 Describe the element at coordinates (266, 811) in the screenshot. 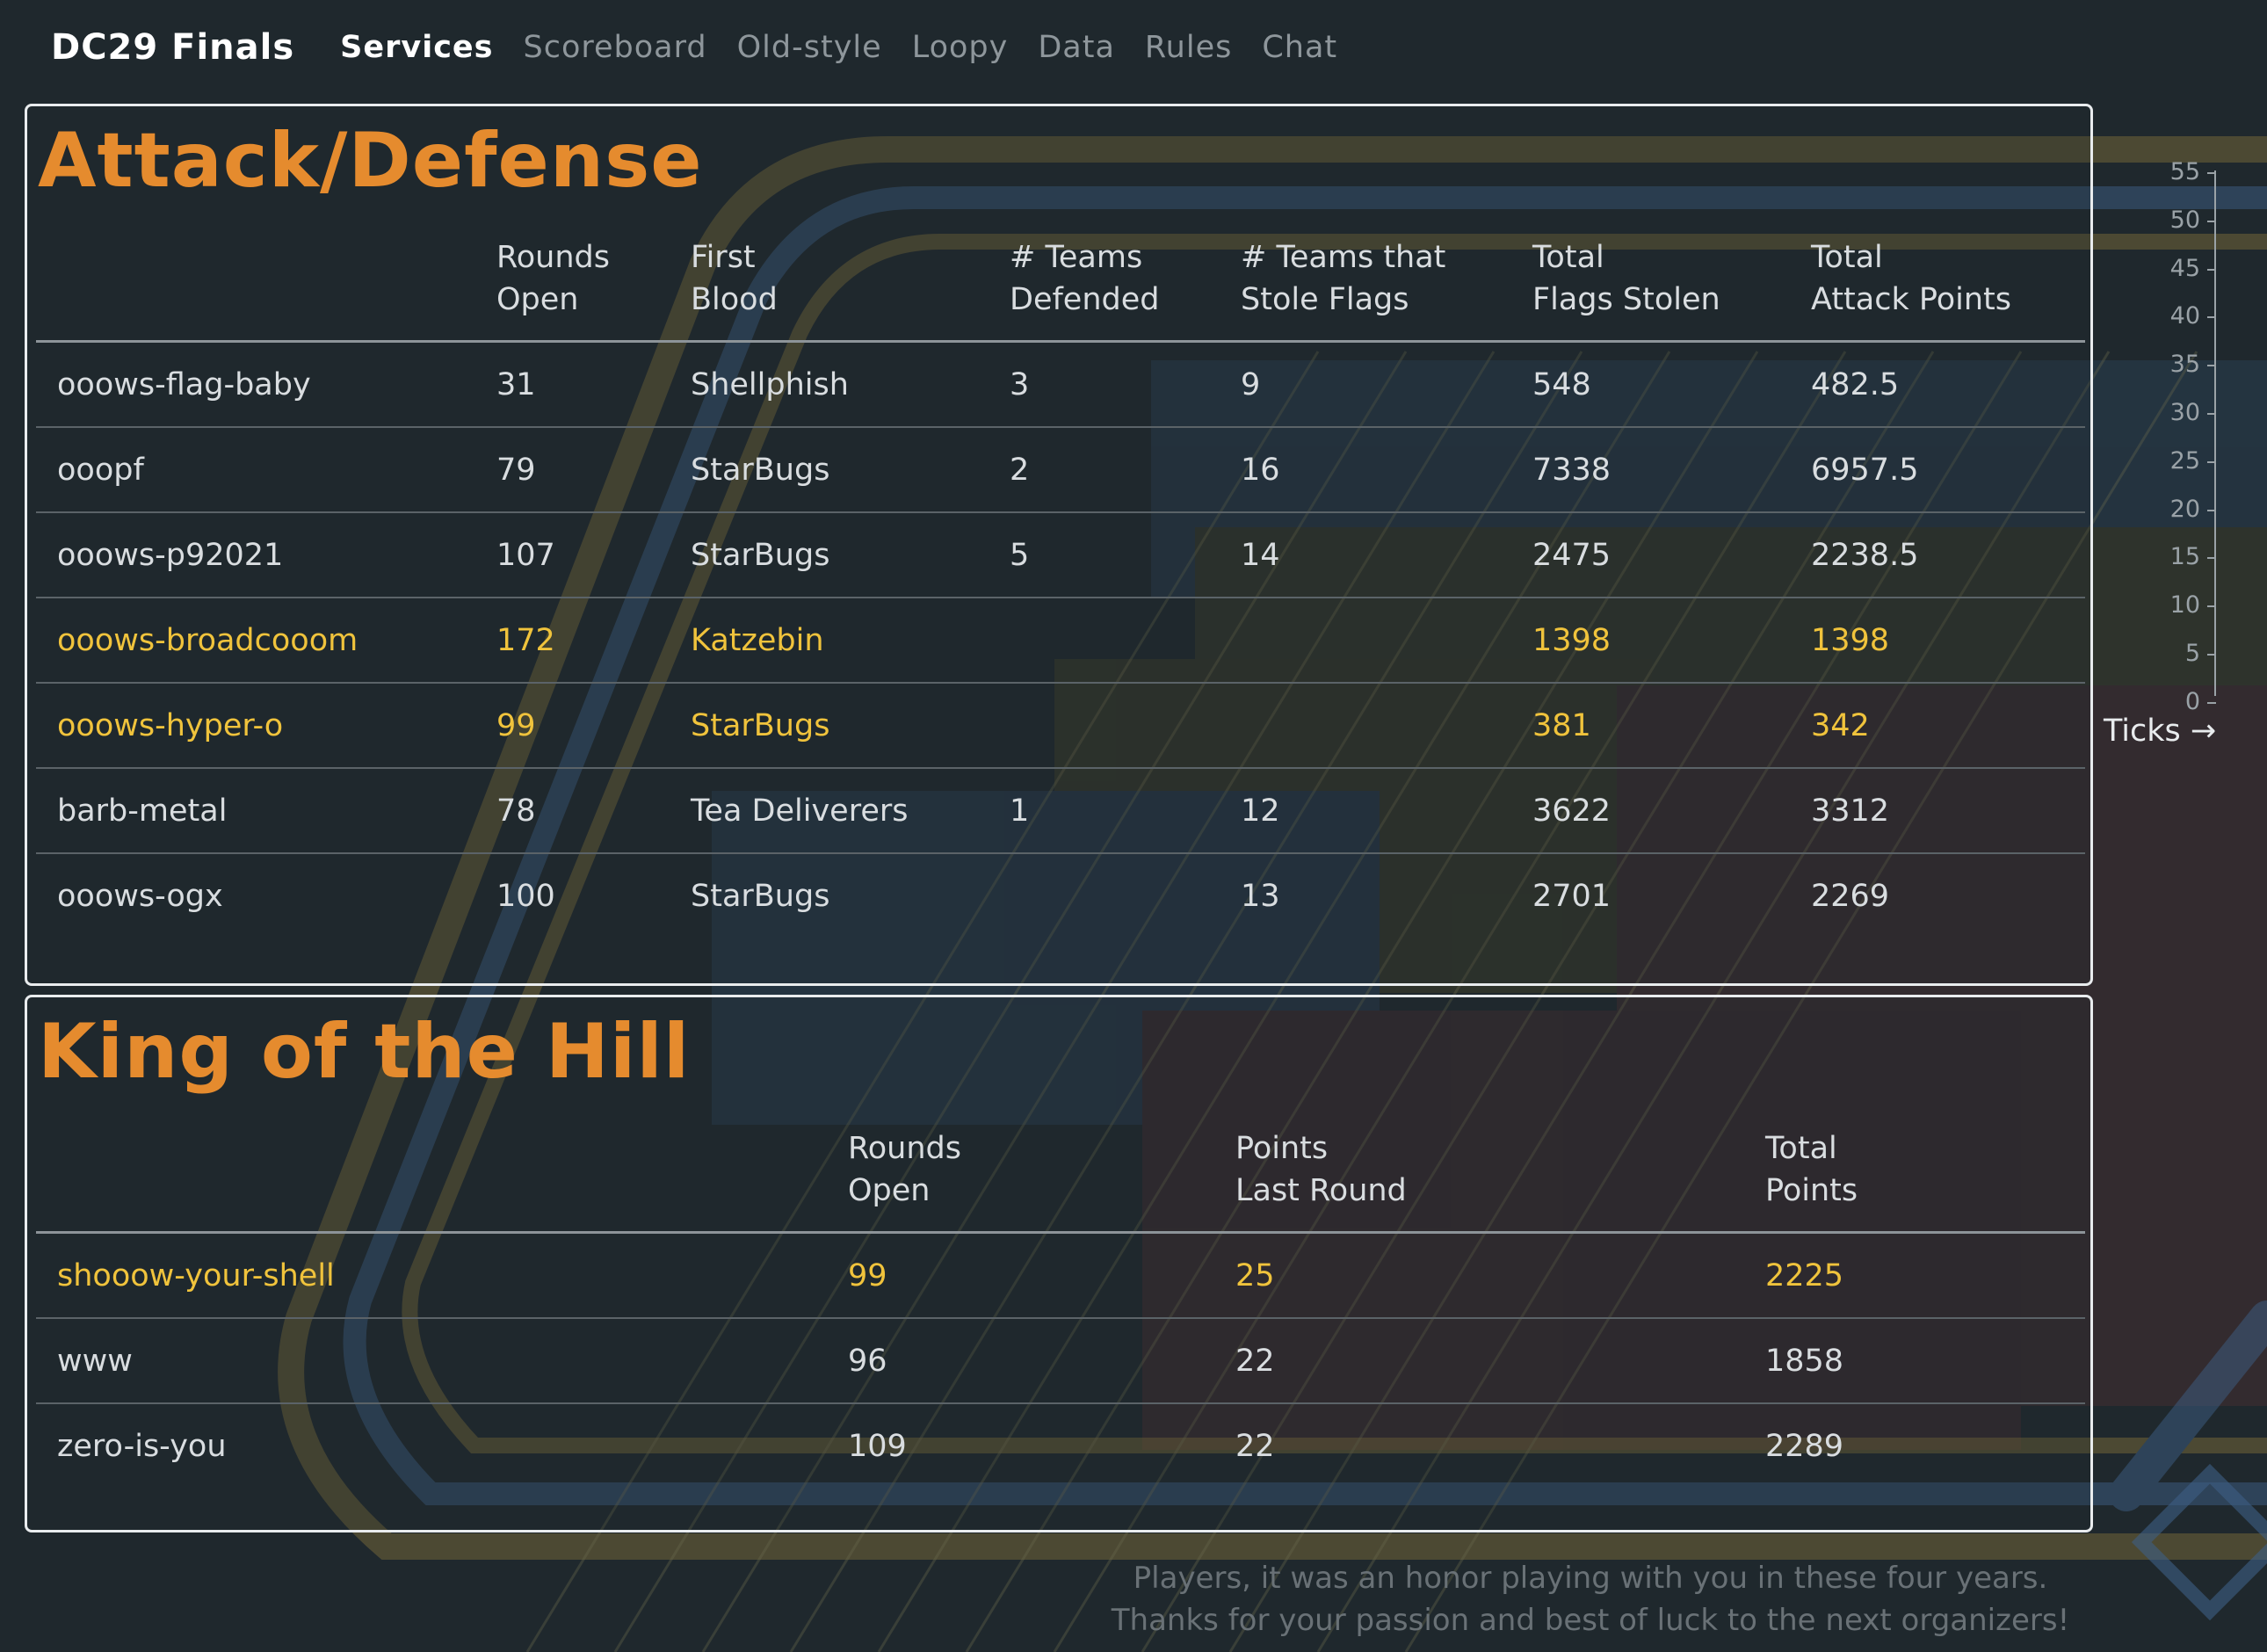

I see `service-name: barb-metal` at that location.